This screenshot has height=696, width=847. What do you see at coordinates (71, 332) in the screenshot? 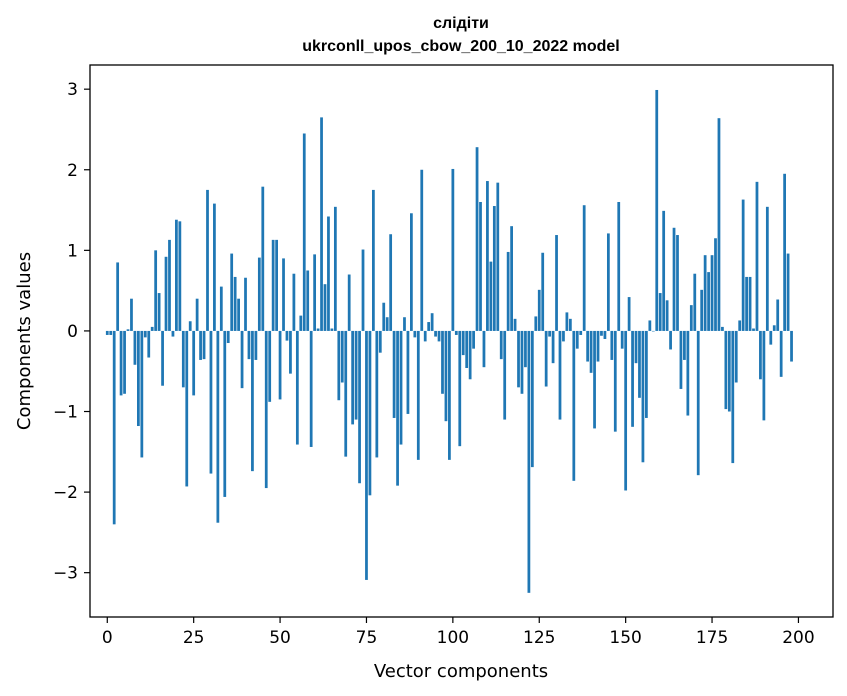
I see `y-axis-ticks: −3 −2 −1 0 1 2 3` at bounding box center [71, 332].